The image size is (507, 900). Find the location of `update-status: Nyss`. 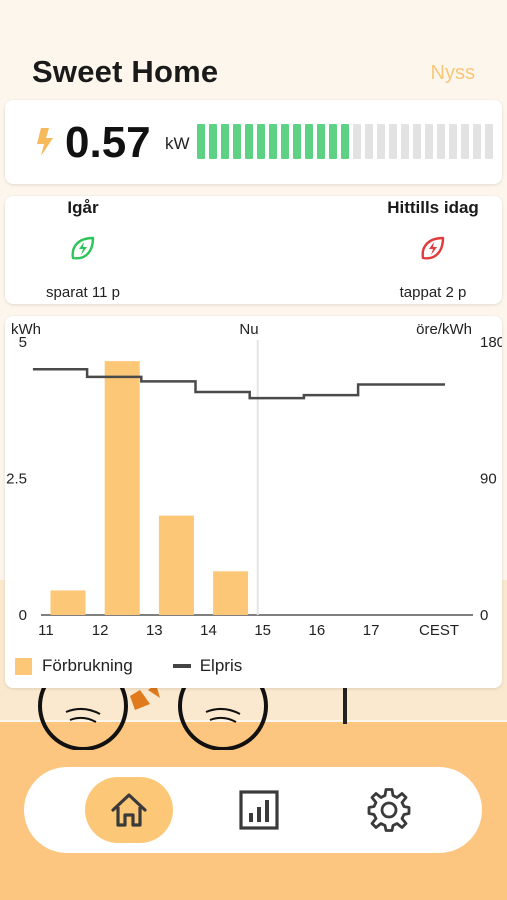

update-status: Nyss is located at coordinates (452, 73).